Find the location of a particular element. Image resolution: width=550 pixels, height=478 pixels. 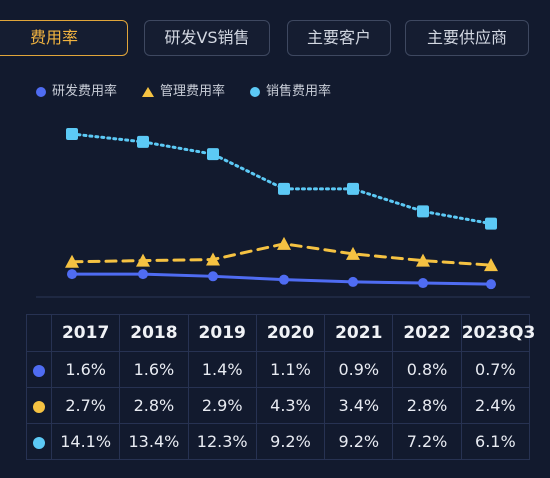

table-header-year: 2017 is located at coordinates (85, 333).